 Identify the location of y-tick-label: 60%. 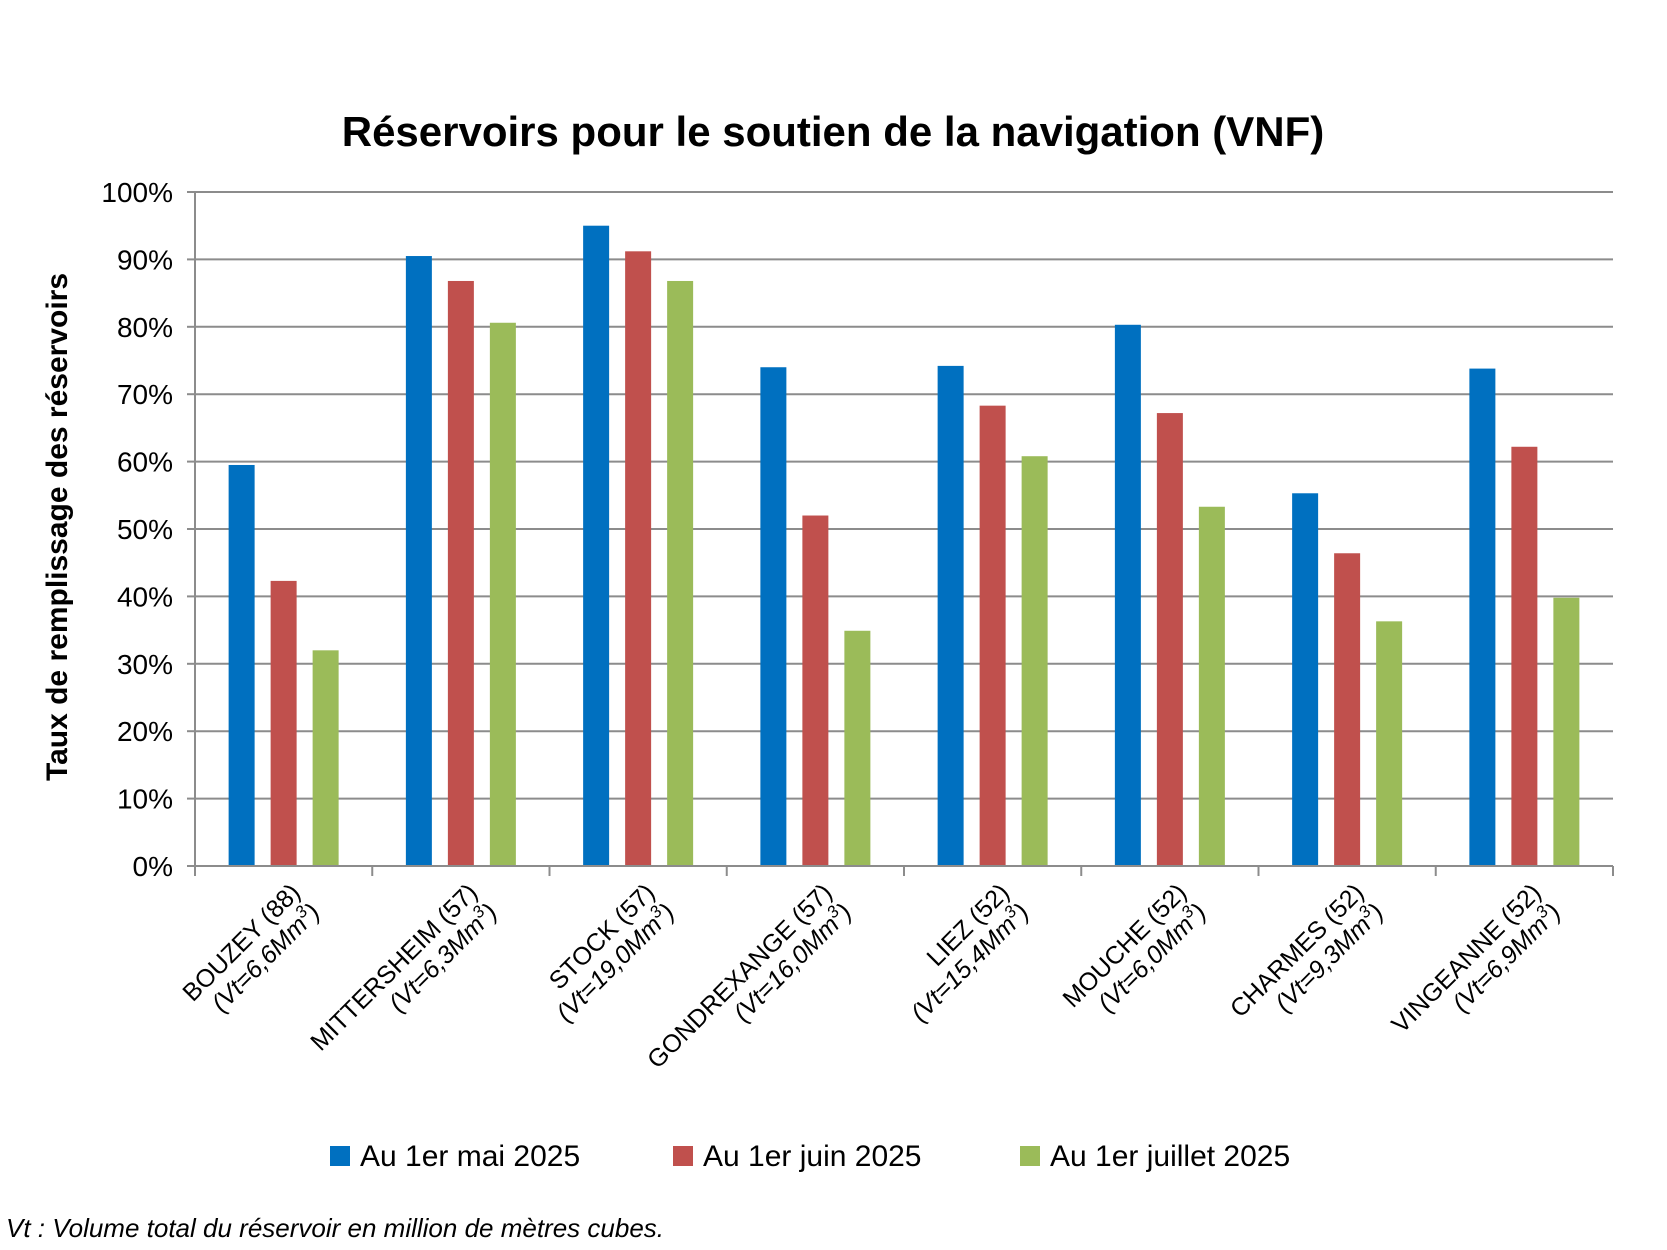
(145, 462).